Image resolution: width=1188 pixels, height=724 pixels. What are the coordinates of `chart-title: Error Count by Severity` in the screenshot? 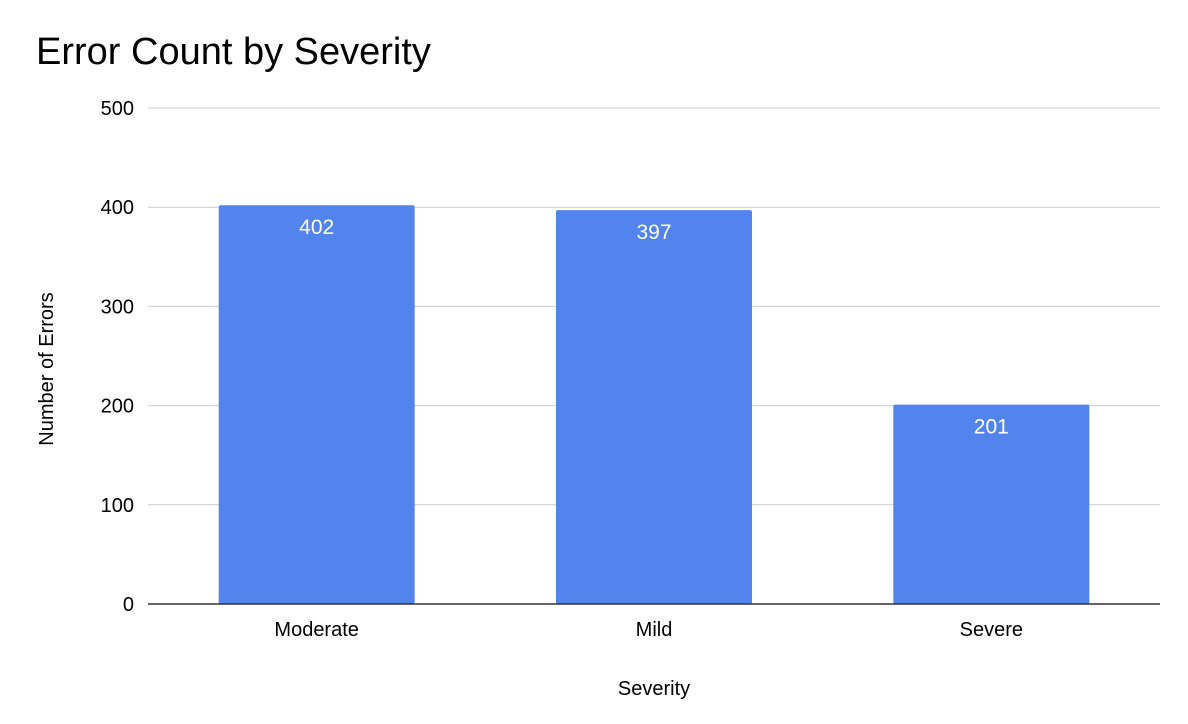 It's located at (233, 52).